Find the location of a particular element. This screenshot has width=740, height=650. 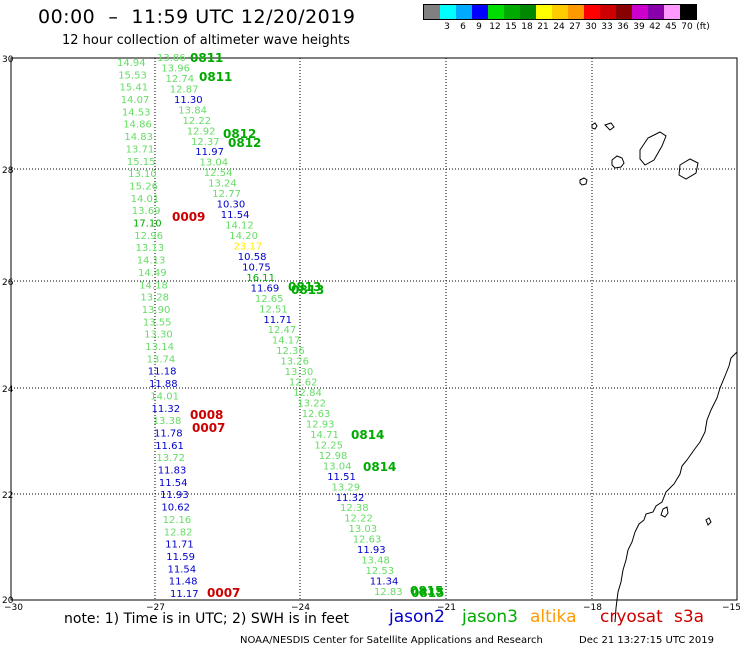

wave-height-value: 11.78 is located at coordinates (168, 434).